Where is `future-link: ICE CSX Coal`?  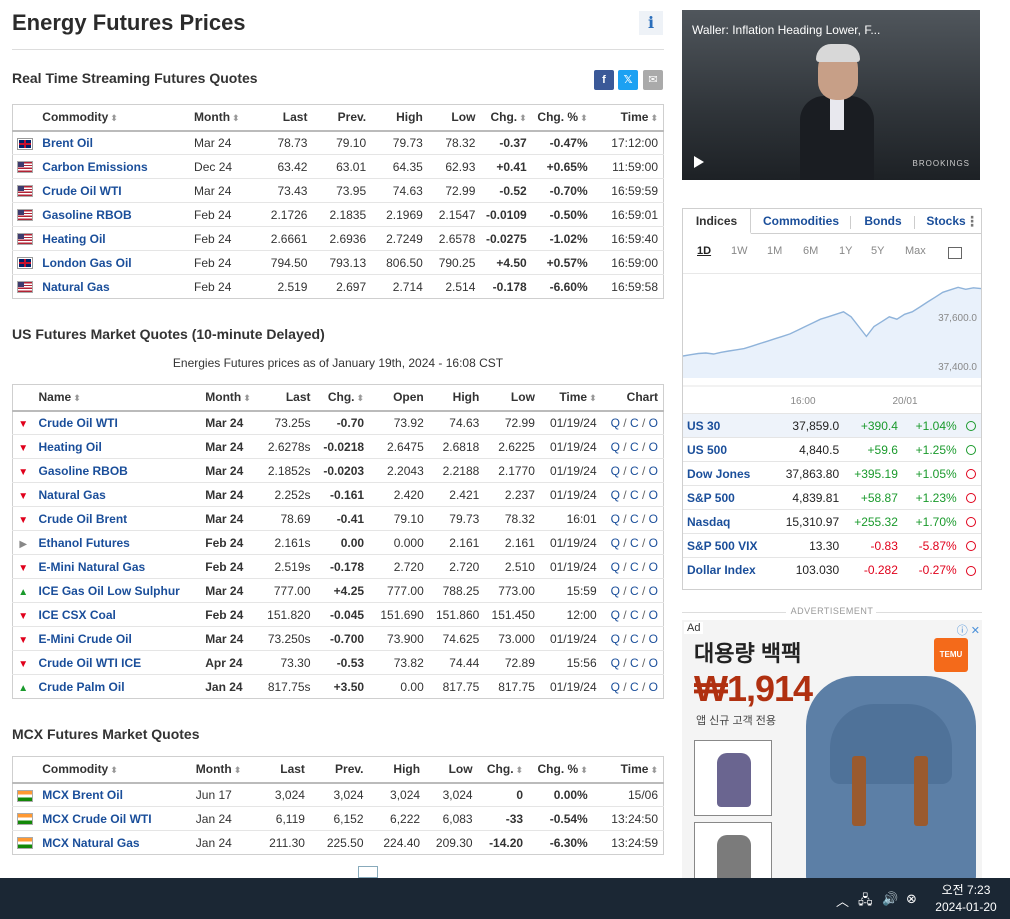
future-link: ICE CSX Coal is located at coordinates (77, 614).